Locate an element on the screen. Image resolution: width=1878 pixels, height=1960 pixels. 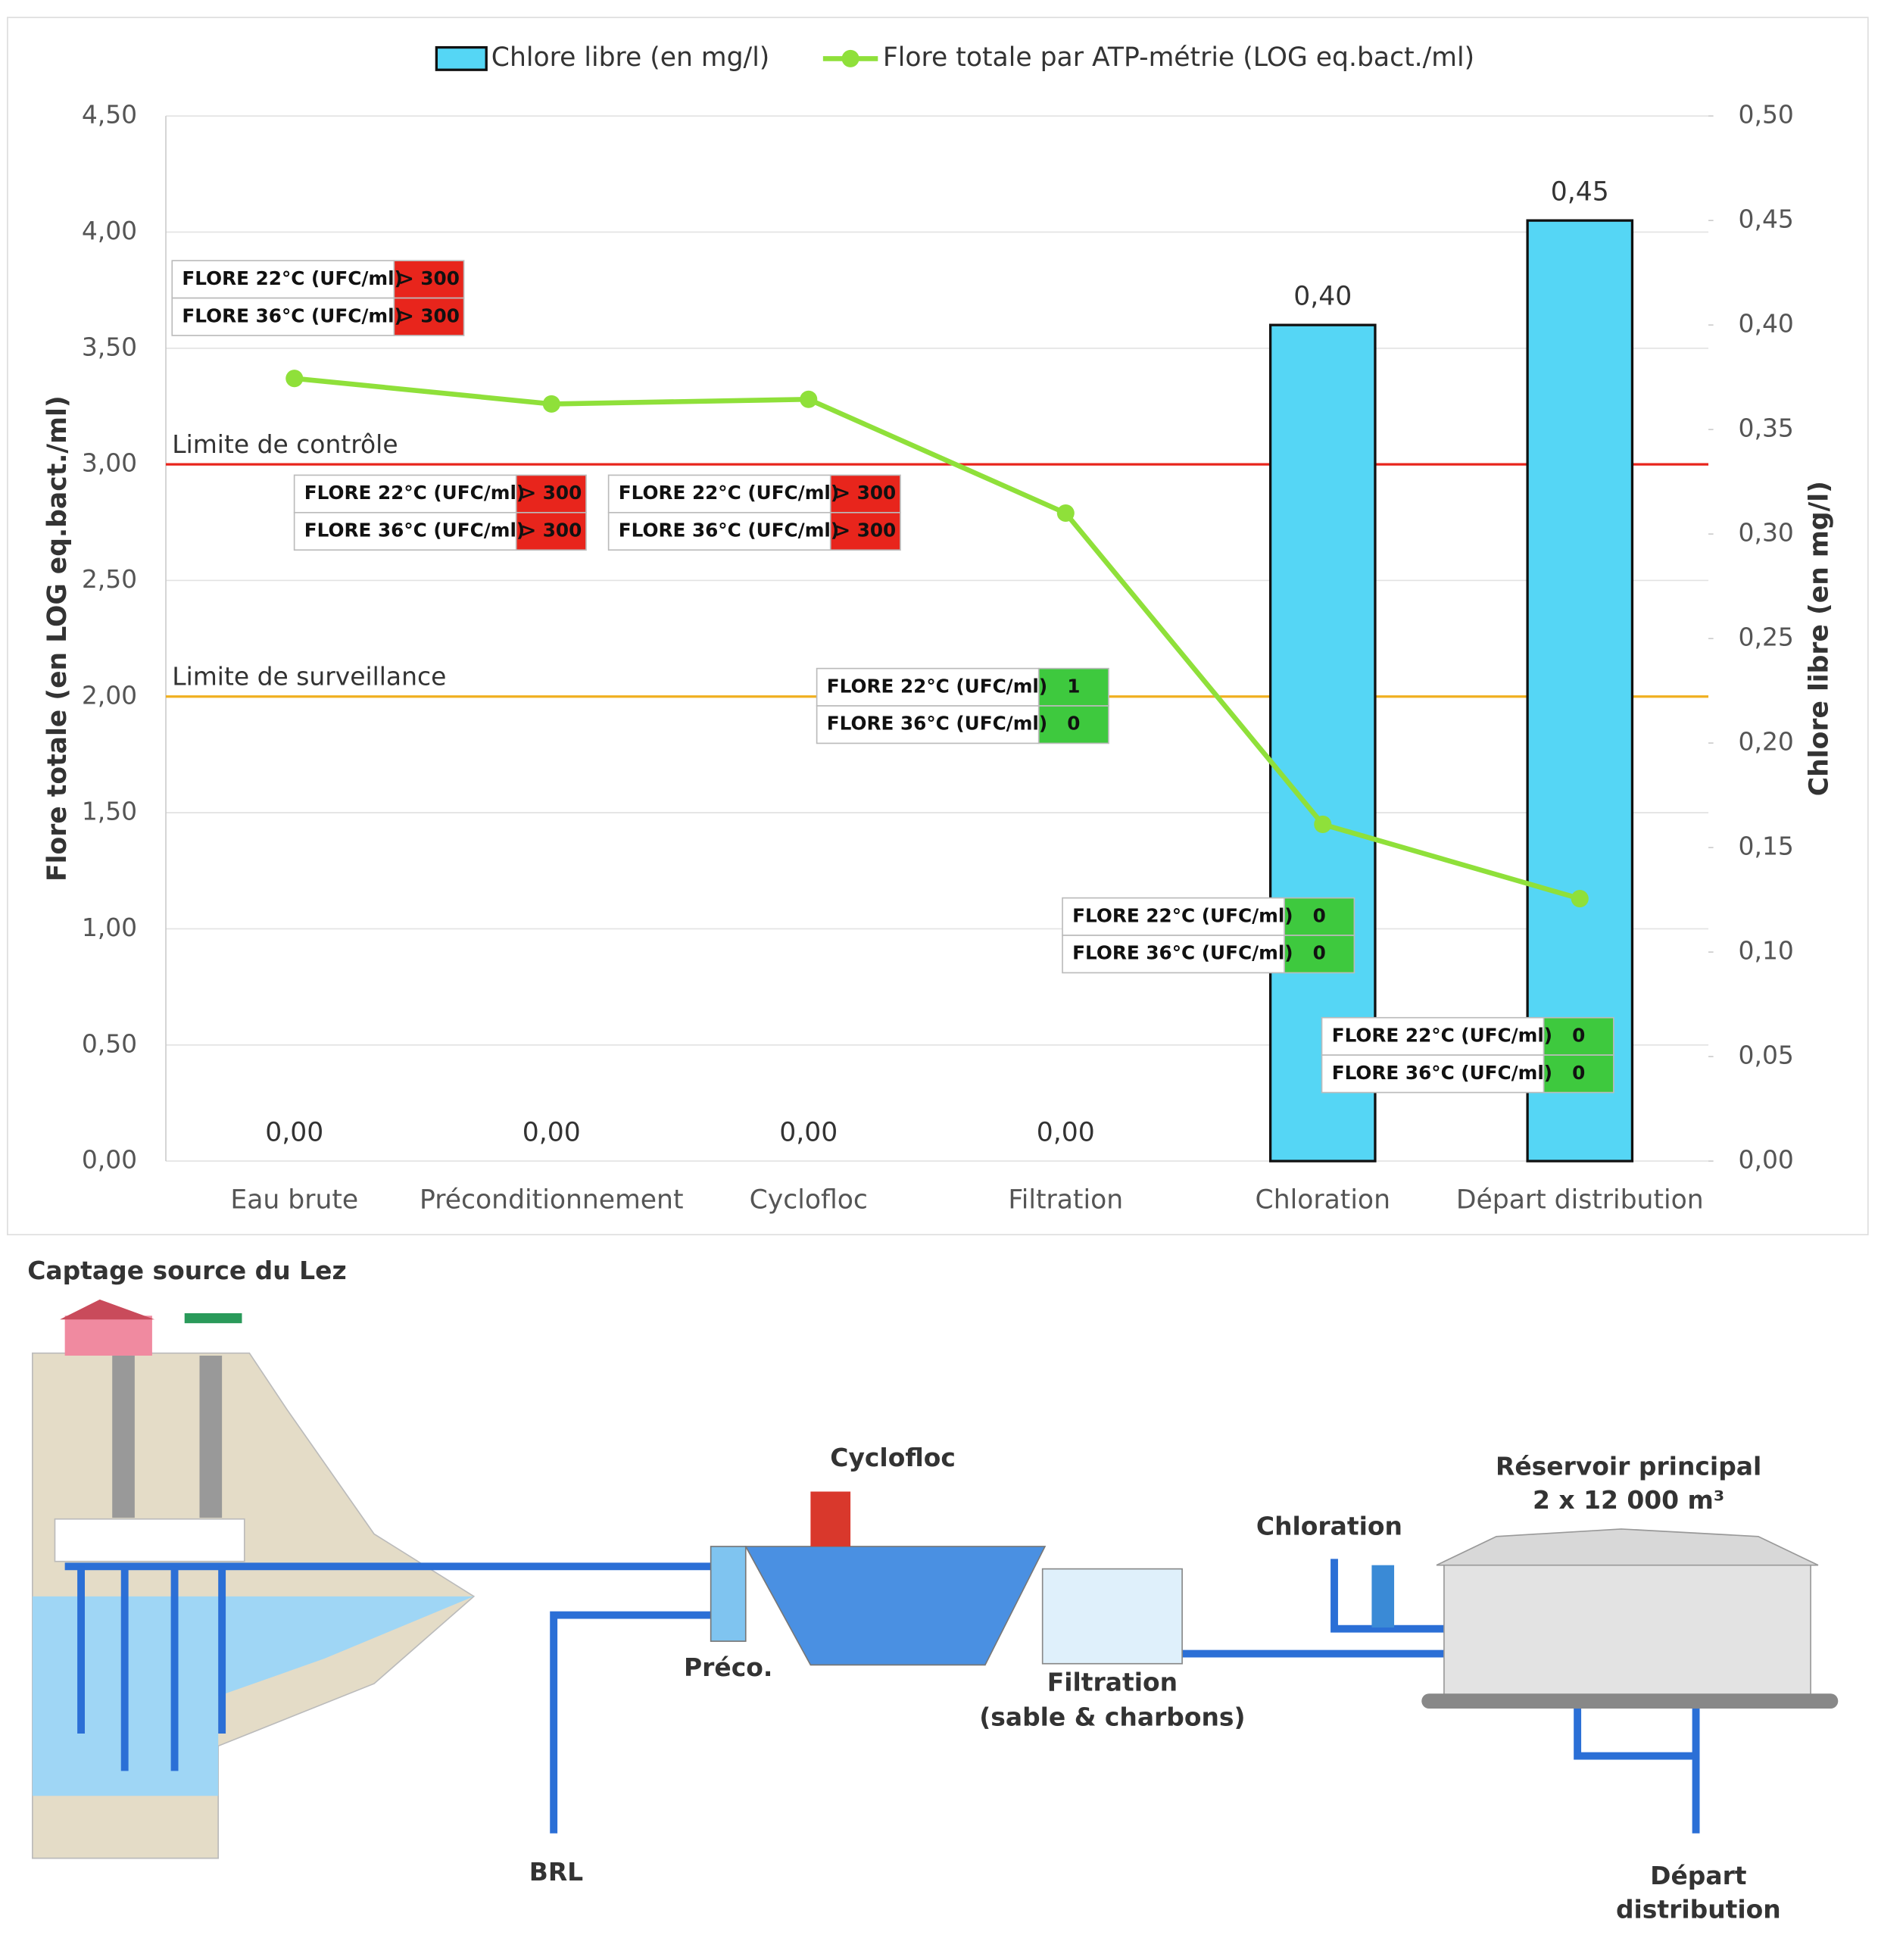
head is located at coordinates (213, 1319).